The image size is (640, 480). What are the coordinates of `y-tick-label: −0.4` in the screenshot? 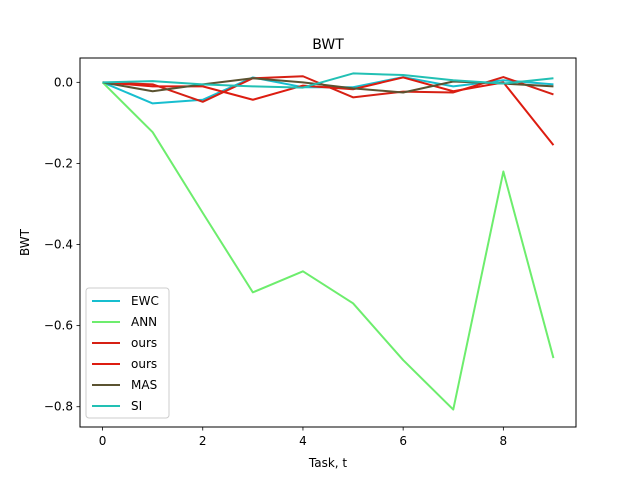 It's located at (58, 245).